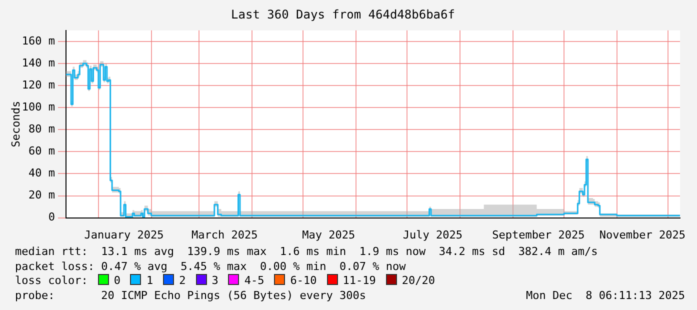 The image size is (697, 310). What do you see at coordinates (343, 14) in the screenshot?
I see `chart-title: Last 360 Days from 464d48b6ba6f` at bounding box center [343, 14].